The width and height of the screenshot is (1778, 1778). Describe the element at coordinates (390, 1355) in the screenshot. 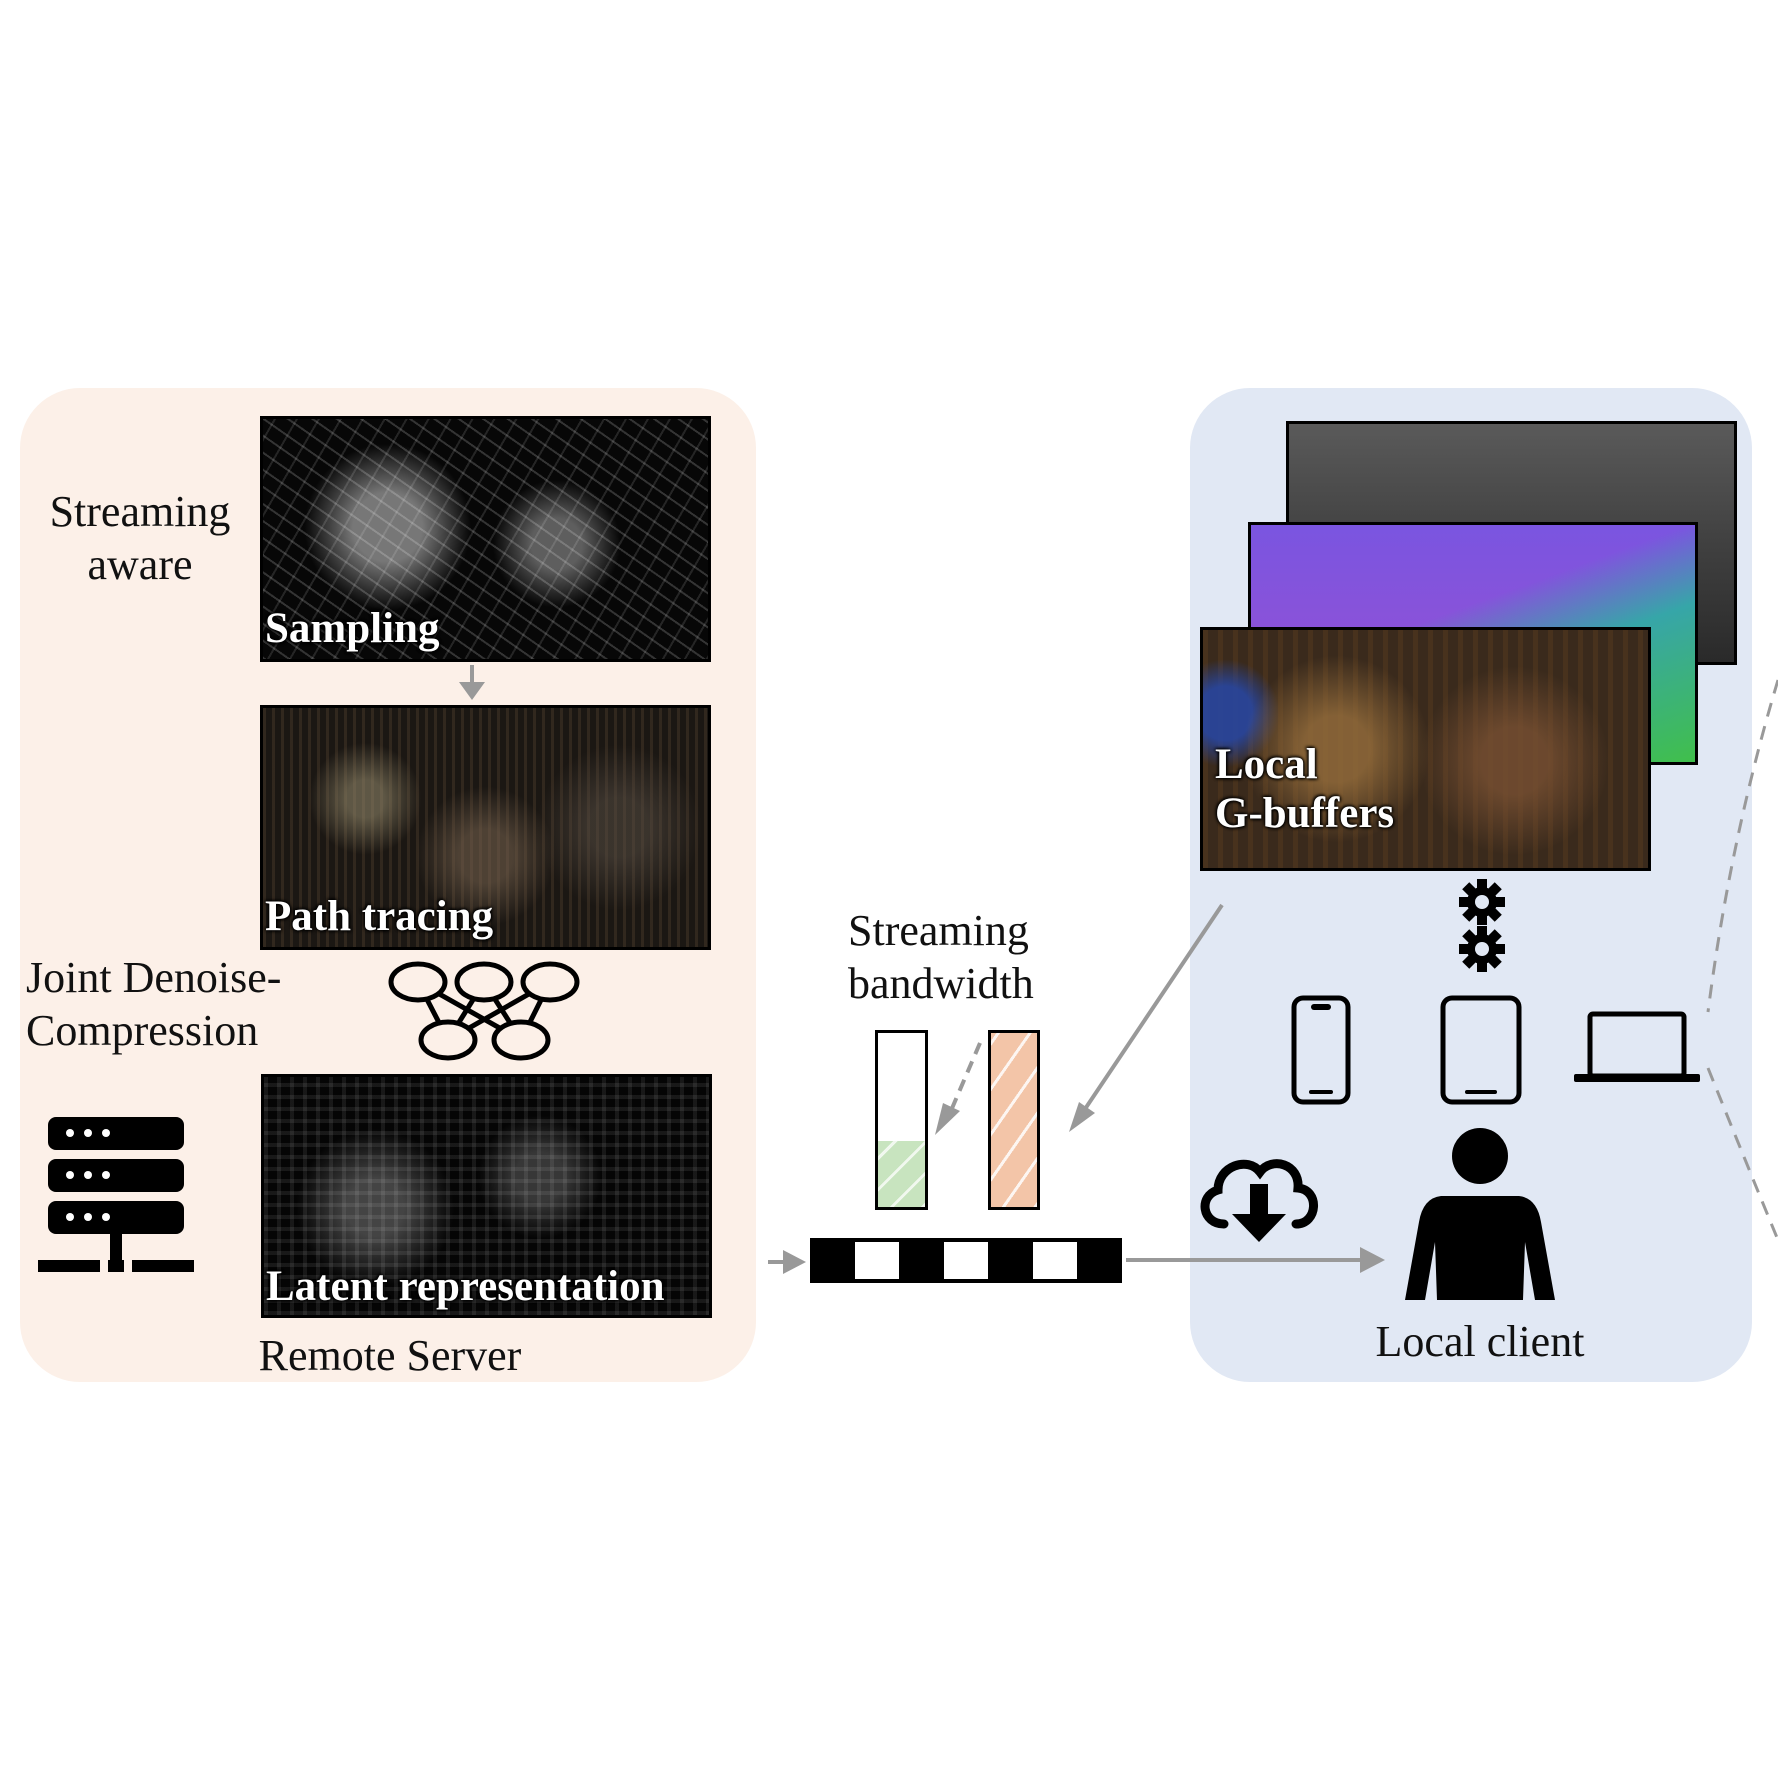

I see `remote-server-title: Remote Server` at that location.